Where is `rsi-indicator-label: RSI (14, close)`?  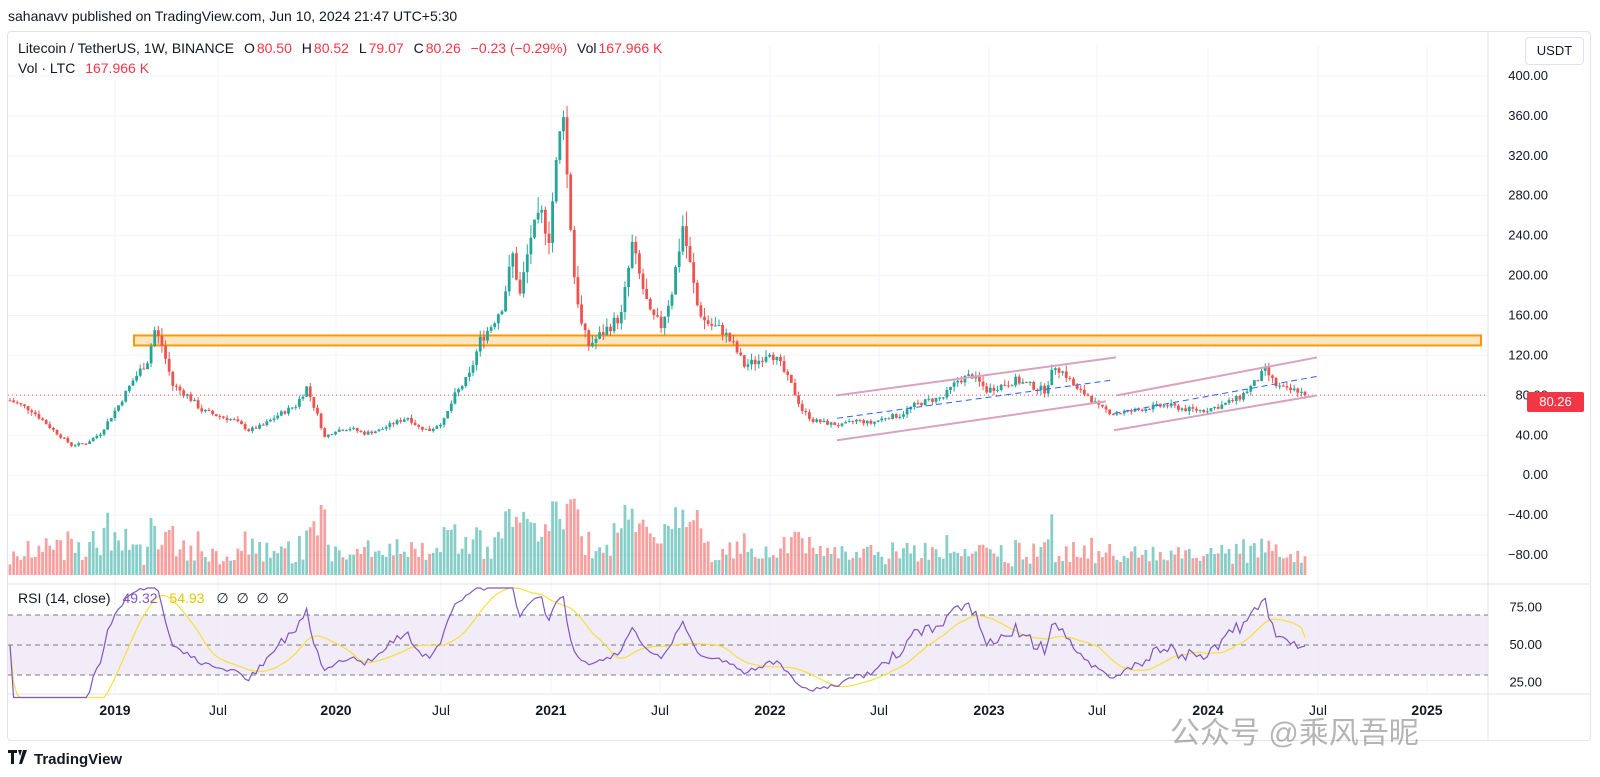
rsi-indicator-label: RSI (14, close) is located at coordinates (64, 598).